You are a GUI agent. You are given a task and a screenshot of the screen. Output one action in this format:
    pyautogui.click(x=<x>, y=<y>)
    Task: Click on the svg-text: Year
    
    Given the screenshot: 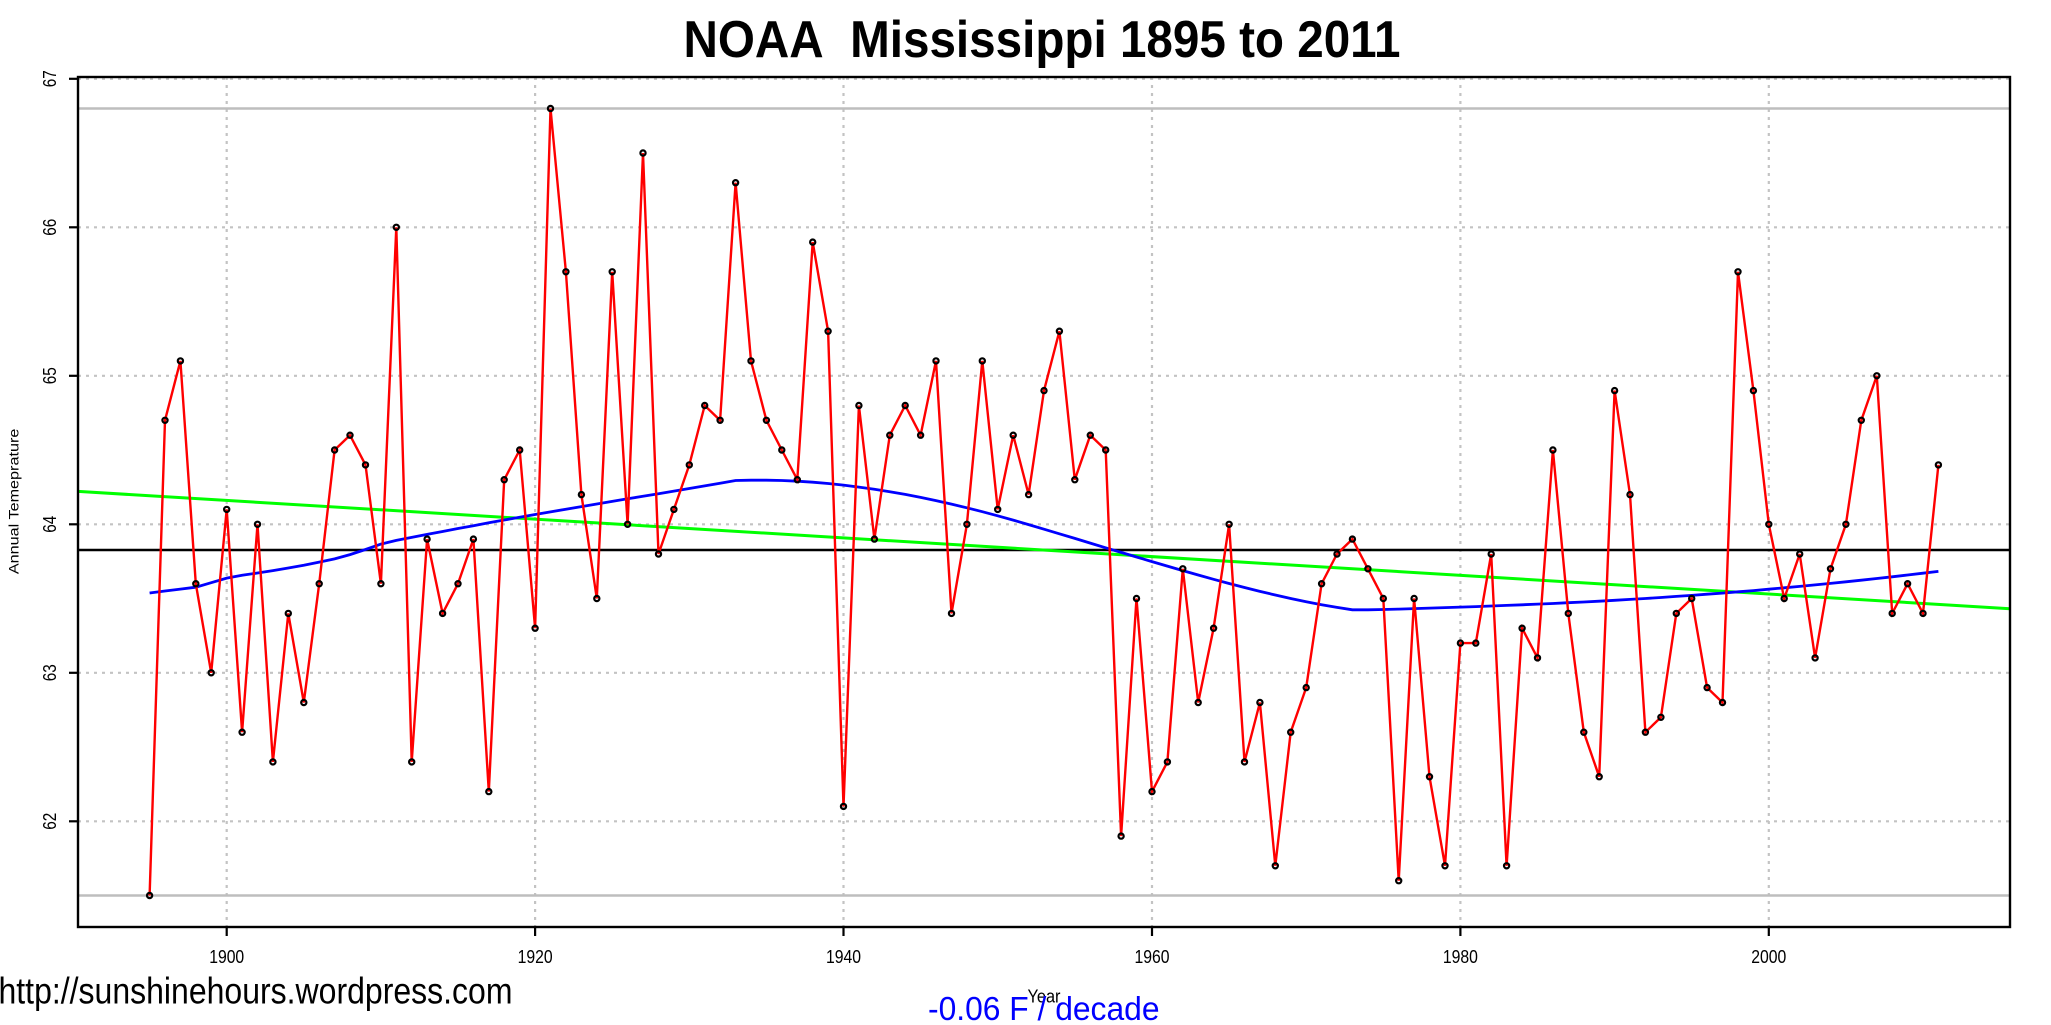 What is the action you would take?
    pyautogui.click(x=1044, y=996)
    